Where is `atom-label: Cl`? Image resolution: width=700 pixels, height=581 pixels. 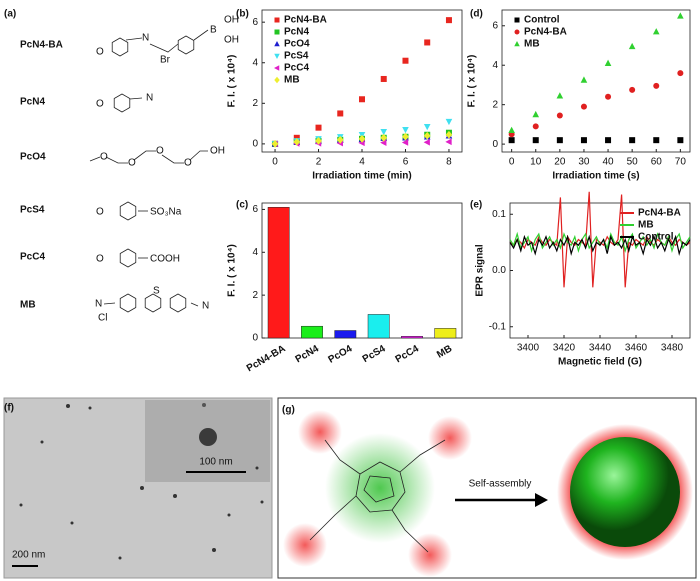 atom-label: Cl is located at coordinates (102, 318).